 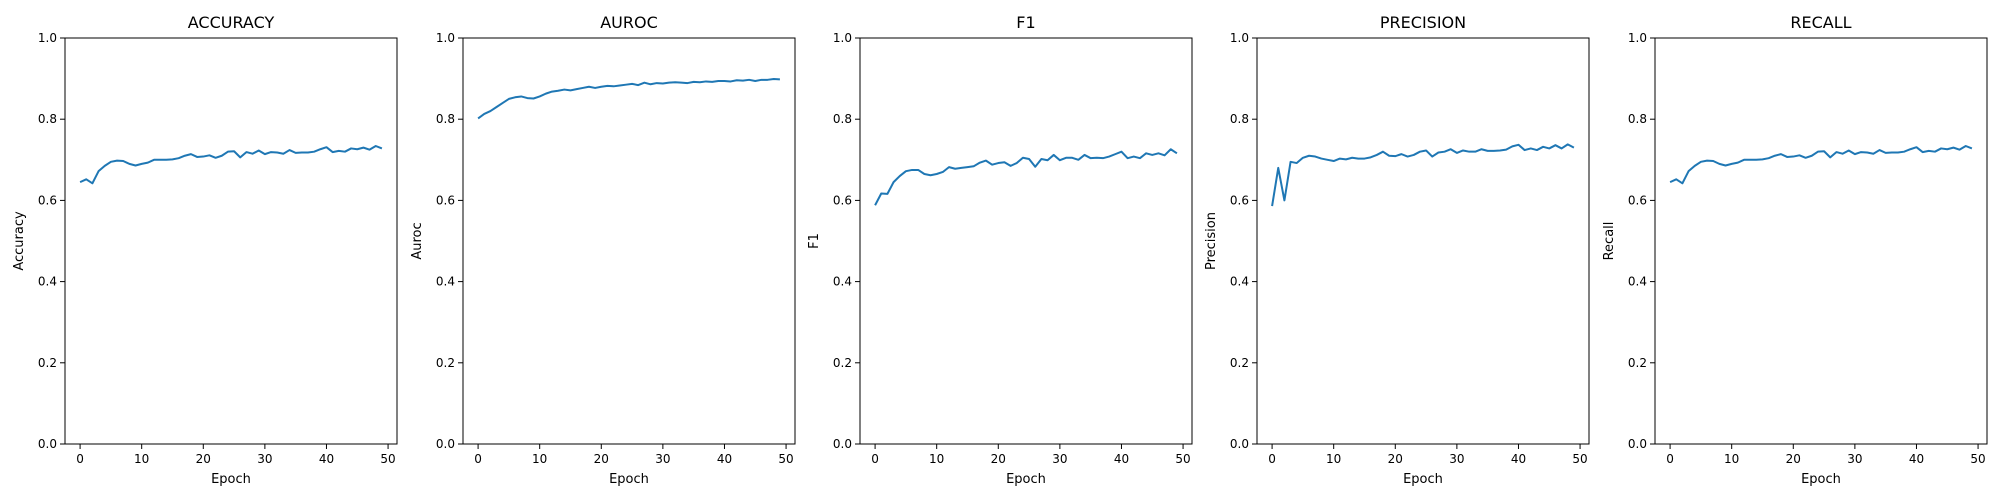 What do you see at coordinates (1423, 22) in the screenshot?
I see `chart-title: PRECISION` at bounding box center [1423, 22].